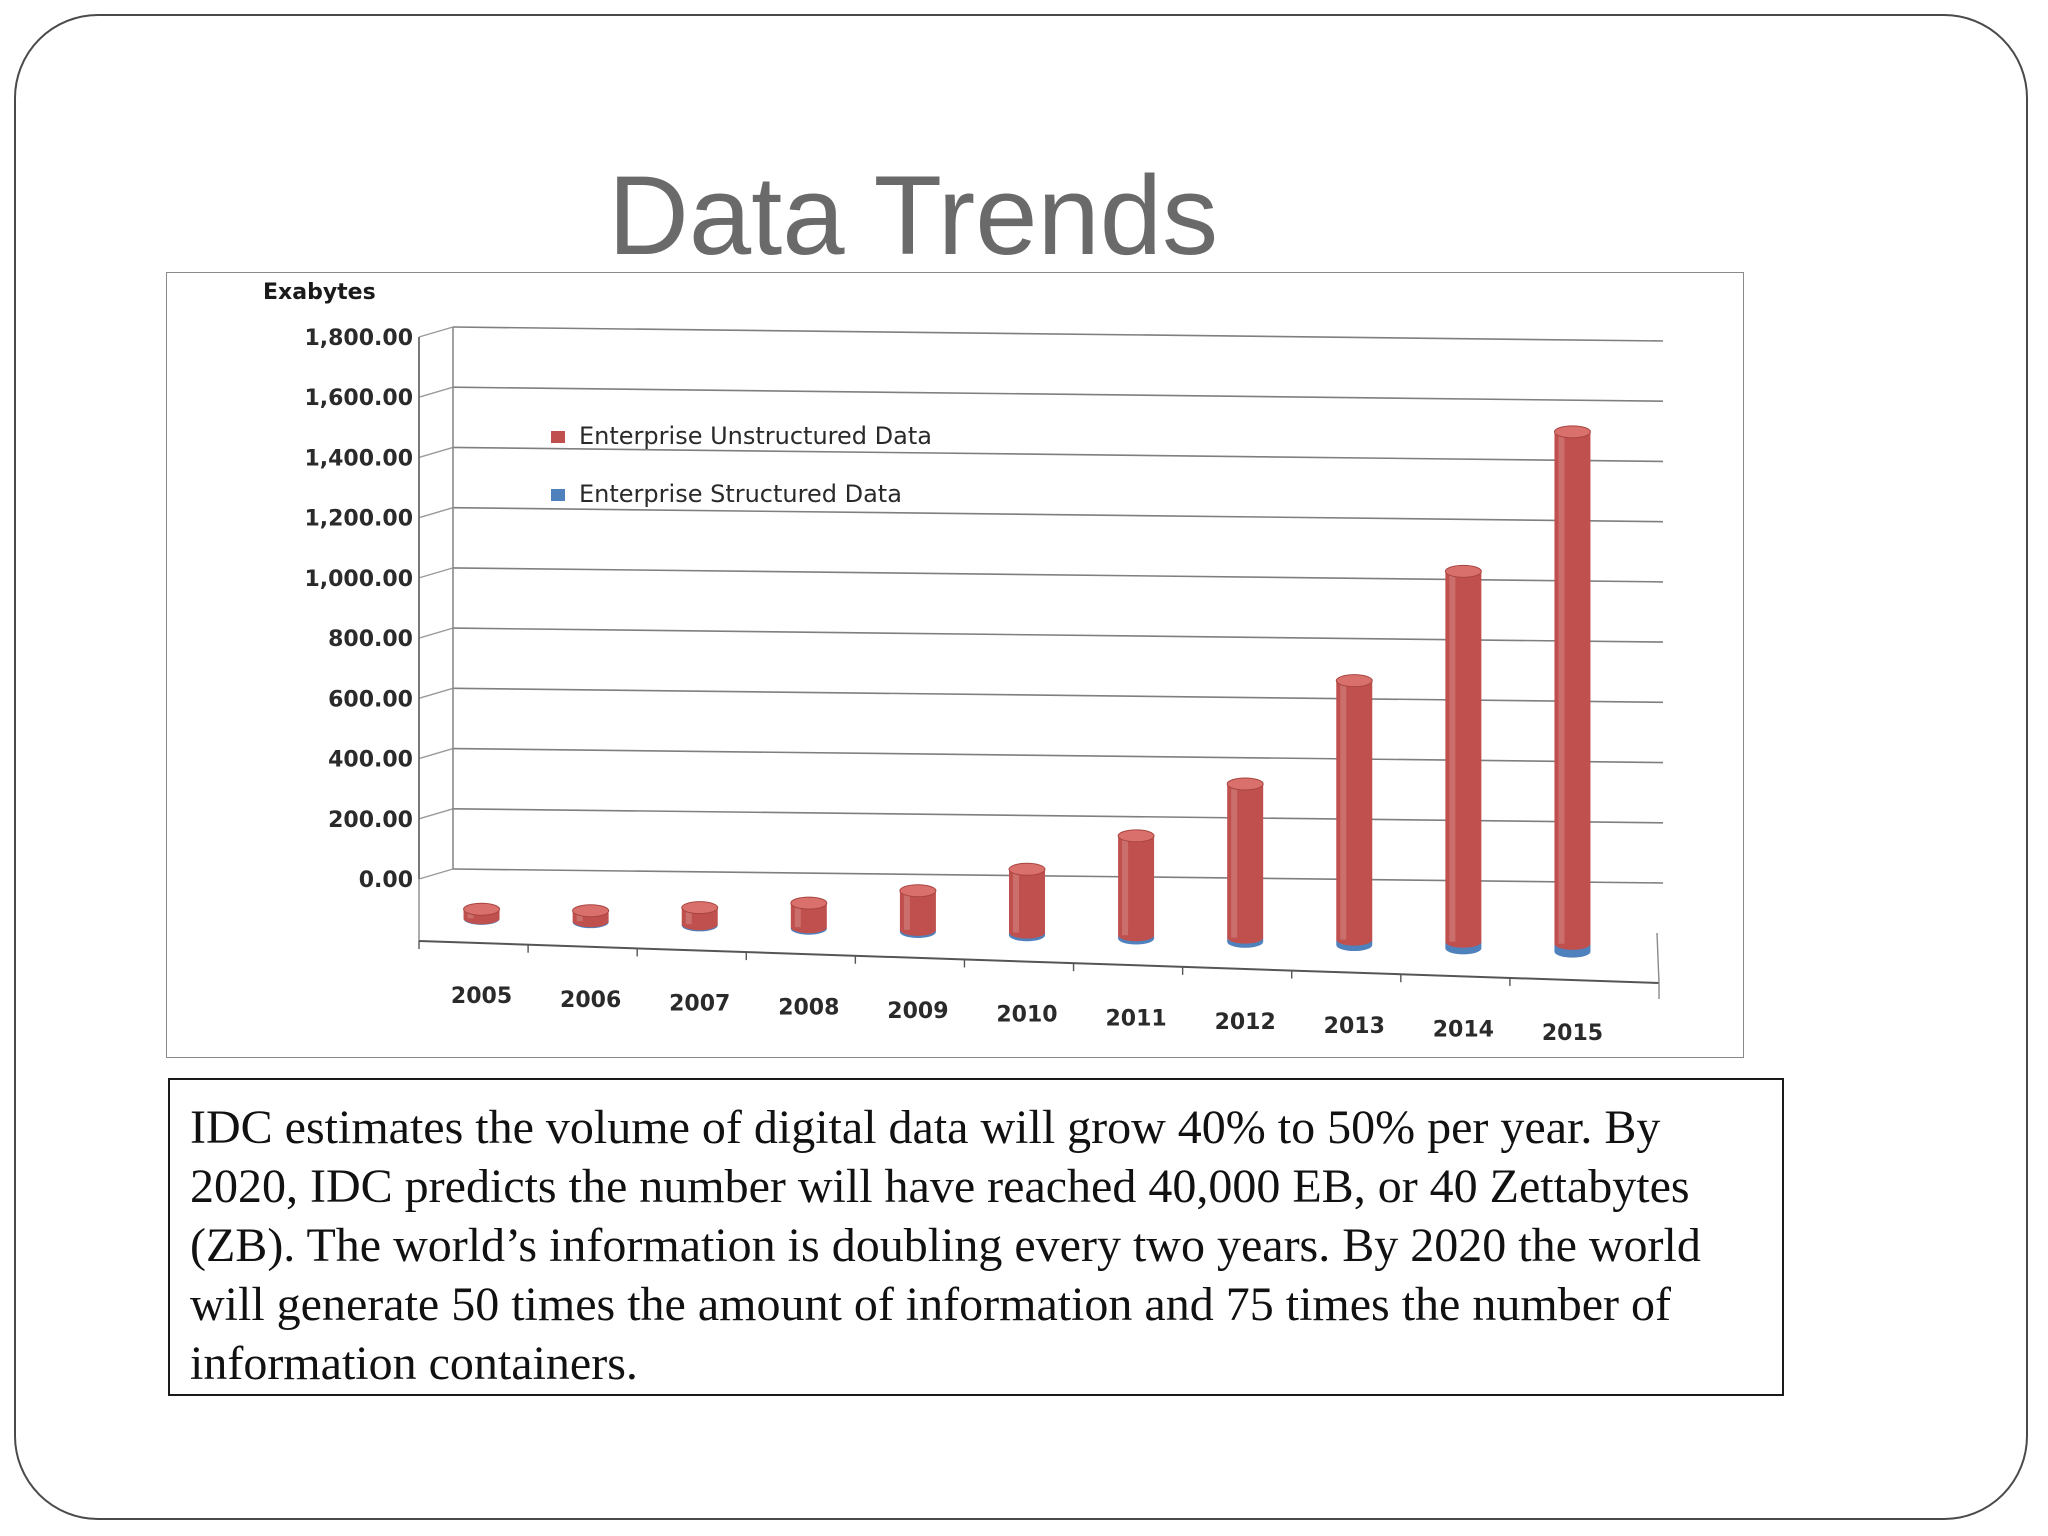 The height and width of the screenshot is (1536, 2048). I want to click on bar-2008, so click(809, 915).